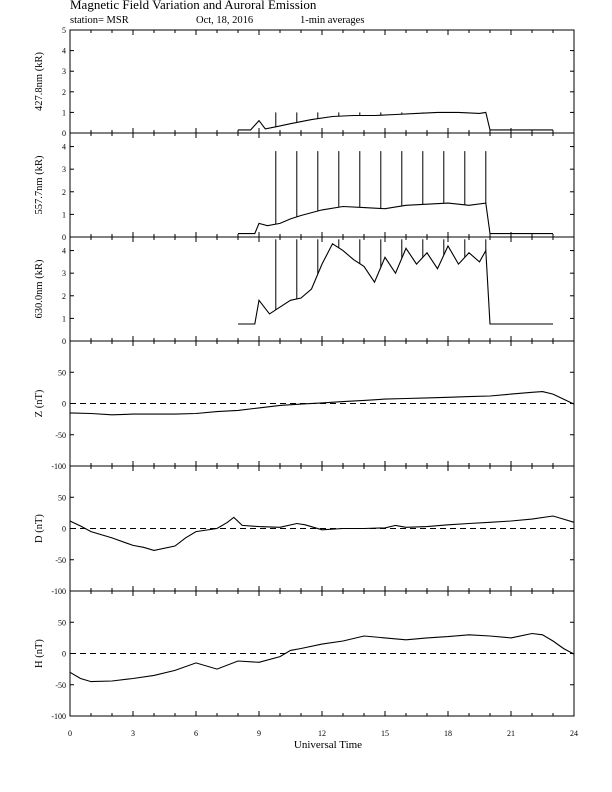 The image size is (612, 792). What do you see at coordinates (39, 403) in the screenshot?
I see `y-axis-label: Z (nT)` at bounding box center [39, 403].